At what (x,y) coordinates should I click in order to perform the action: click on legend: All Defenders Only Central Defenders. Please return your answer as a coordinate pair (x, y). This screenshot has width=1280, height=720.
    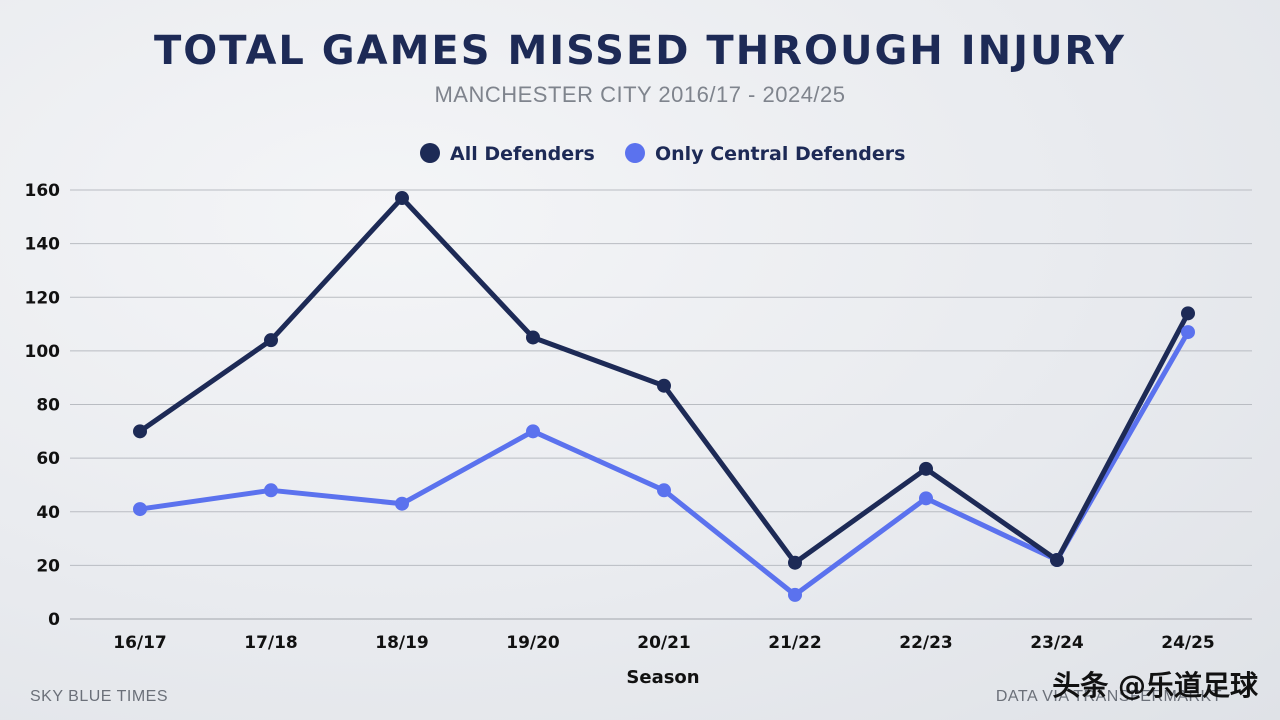
    Looking at the image, I should click on (662, 154).